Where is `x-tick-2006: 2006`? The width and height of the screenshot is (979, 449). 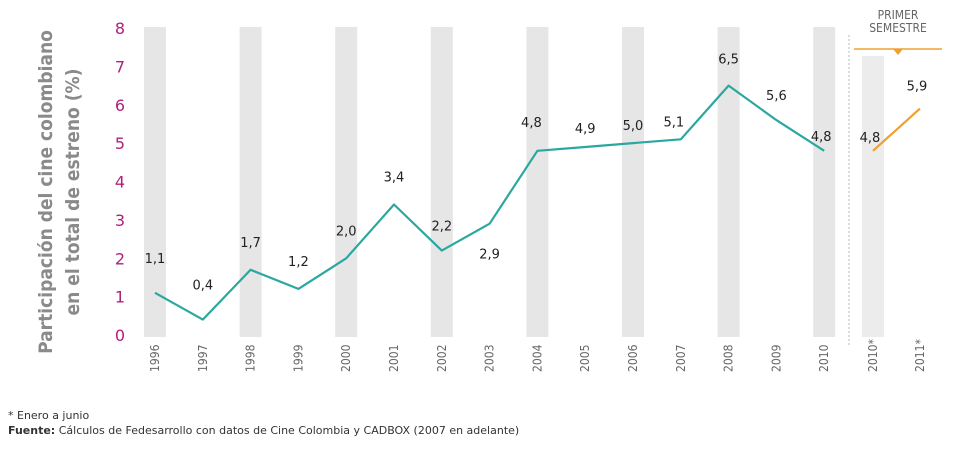 x-tick-2006: 2006 is located at coordinates (633, 358).